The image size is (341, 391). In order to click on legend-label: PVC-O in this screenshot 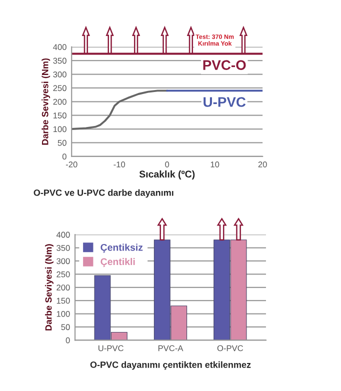, I will do `click(224, 65)`.